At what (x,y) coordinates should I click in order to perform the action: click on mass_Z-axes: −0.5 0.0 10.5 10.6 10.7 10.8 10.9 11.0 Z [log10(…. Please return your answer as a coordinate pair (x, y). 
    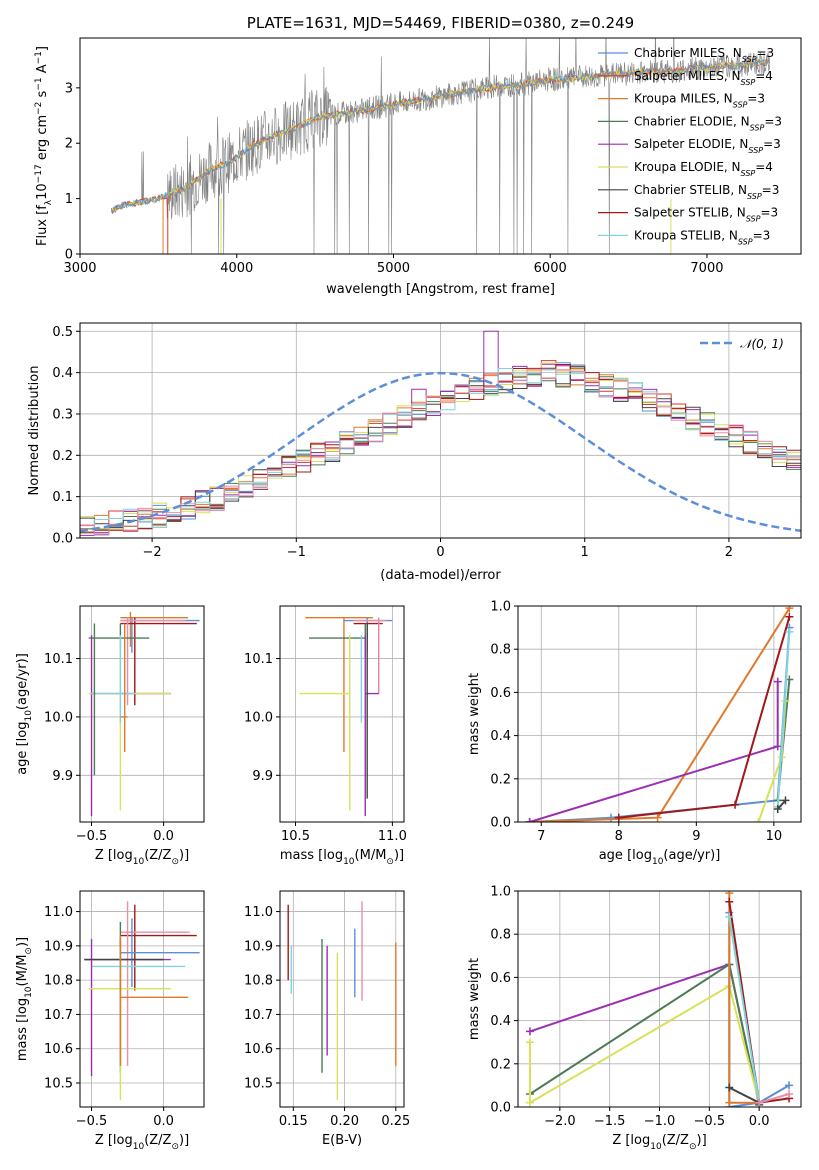
    Looking at the image, I should click on (110, 1021).